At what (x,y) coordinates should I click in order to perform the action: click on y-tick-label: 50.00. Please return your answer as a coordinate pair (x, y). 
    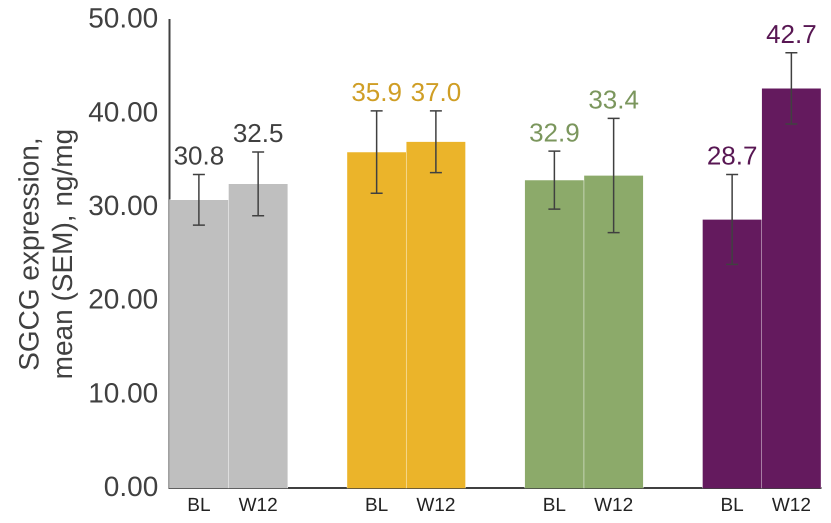
    Looking at the image, I should click on (123, 18).